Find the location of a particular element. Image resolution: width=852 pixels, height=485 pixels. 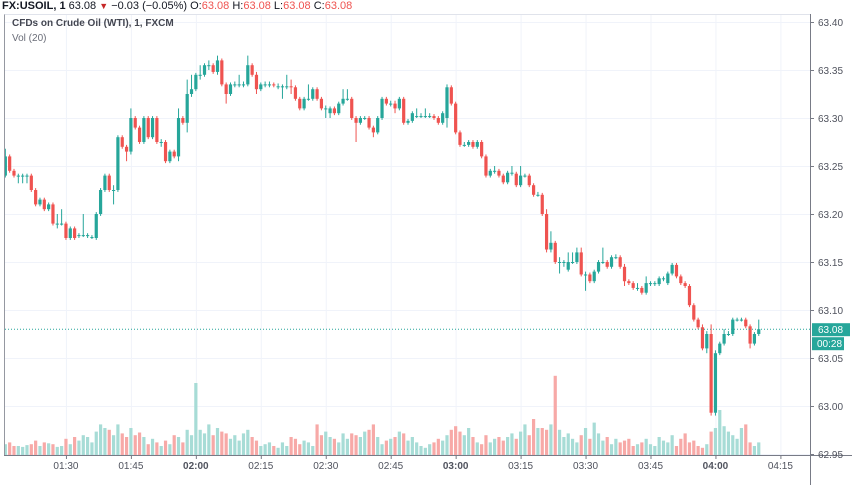

price-tick-label: 63.20 is located at coordinates (830, 215).